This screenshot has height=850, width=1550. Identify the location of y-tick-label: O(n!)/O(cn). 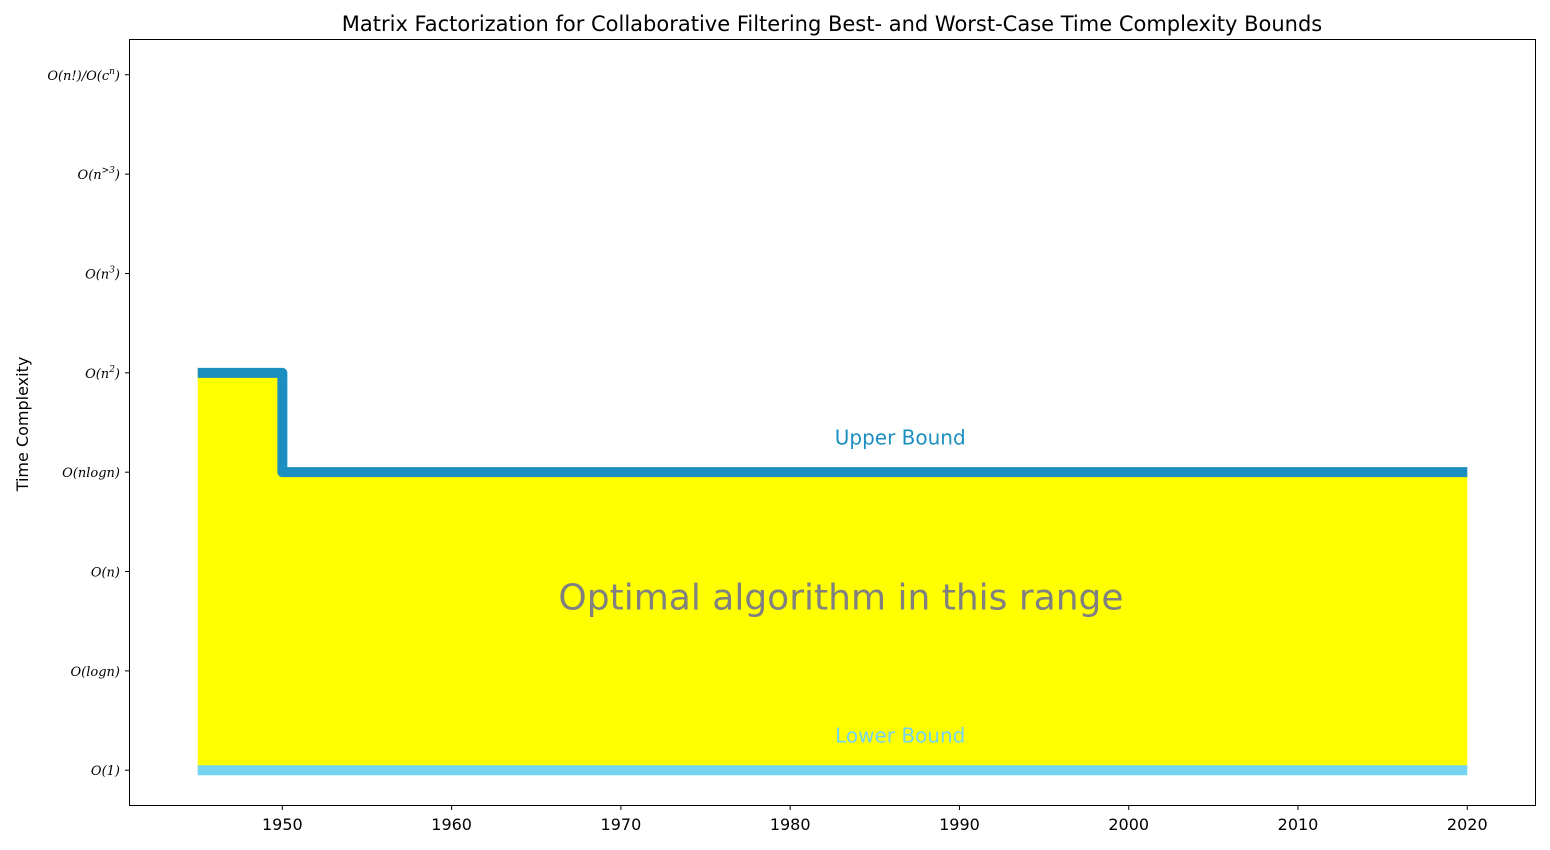
(83, 75).